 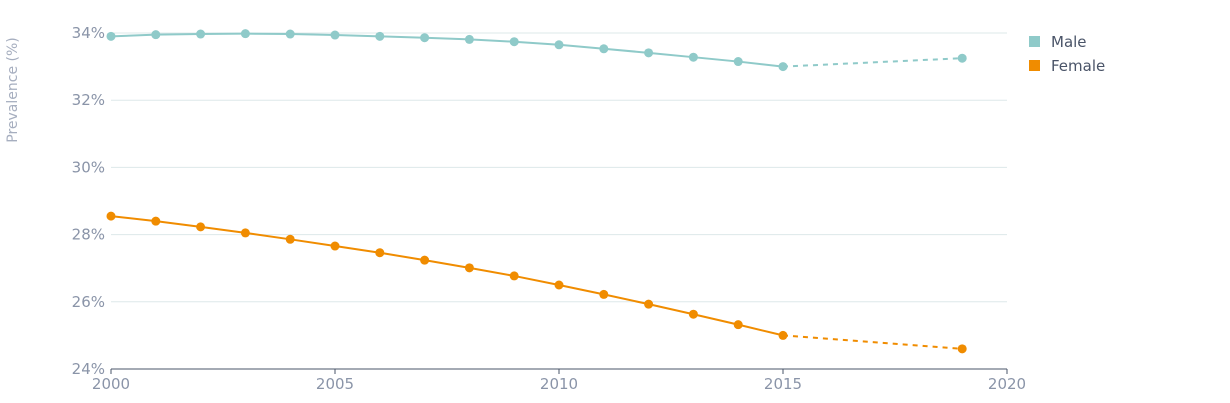 What do you see at coordinates (1034, 41) in the screenshot?
I see `legend-swatch-male` at bounding box center [1034, 41].